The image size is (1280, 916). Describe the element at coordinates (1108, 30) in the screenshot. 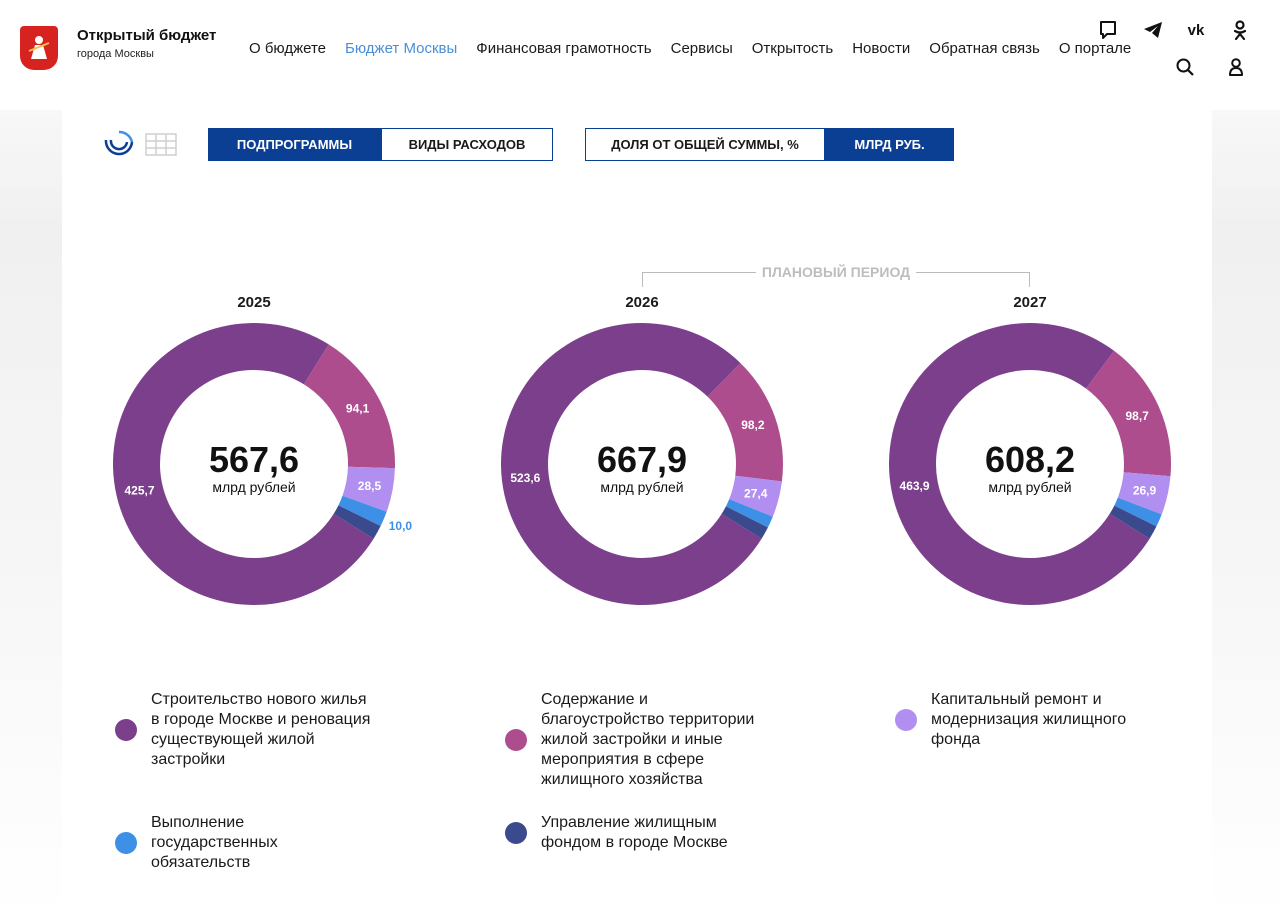

I see `chat-icon` at that location.